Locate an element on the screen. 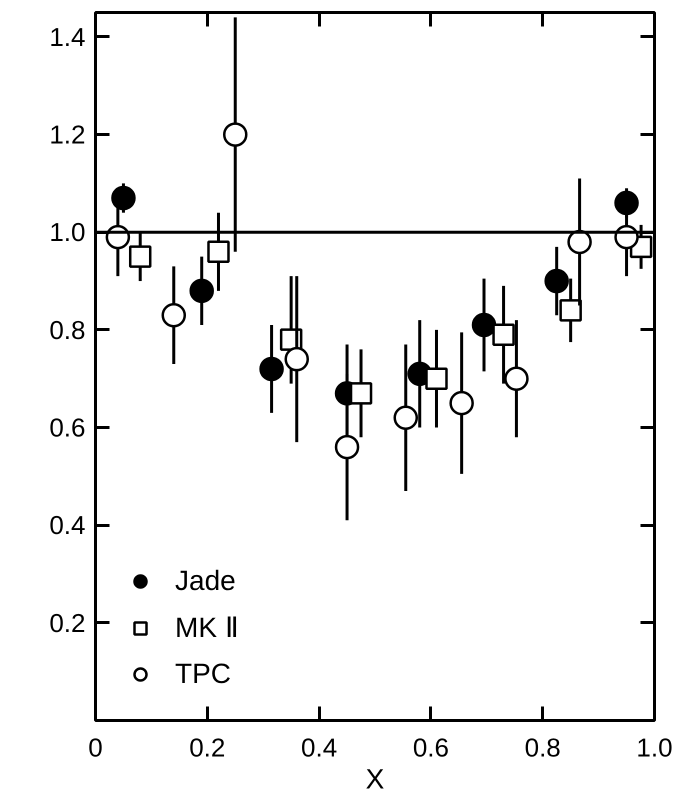 The image size is (689, 797). y-tick-label: 0.4 is located at coordinates (67, 525).